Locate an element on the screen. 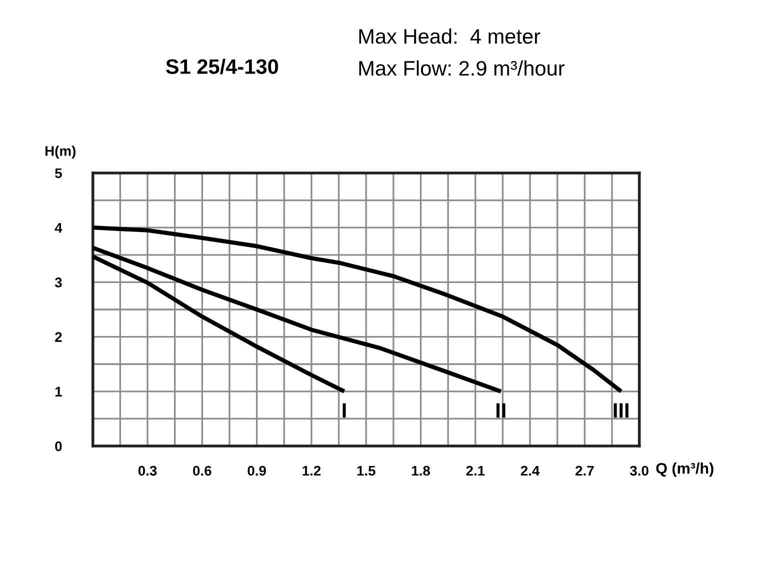 The width and height of the screenshot is (774, 570). x-tick-label: 0.6 is located at coordinates (202, 471).